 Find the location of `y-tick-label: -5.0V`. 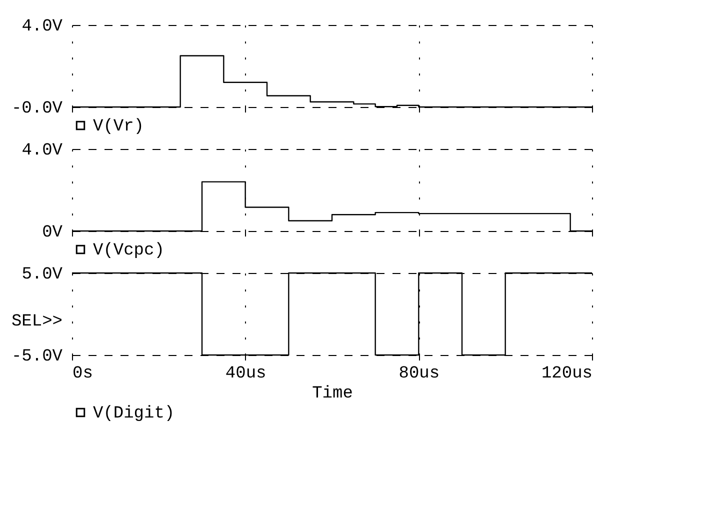

y-tick-label: -5.0V is located at coordinates (37, 357).